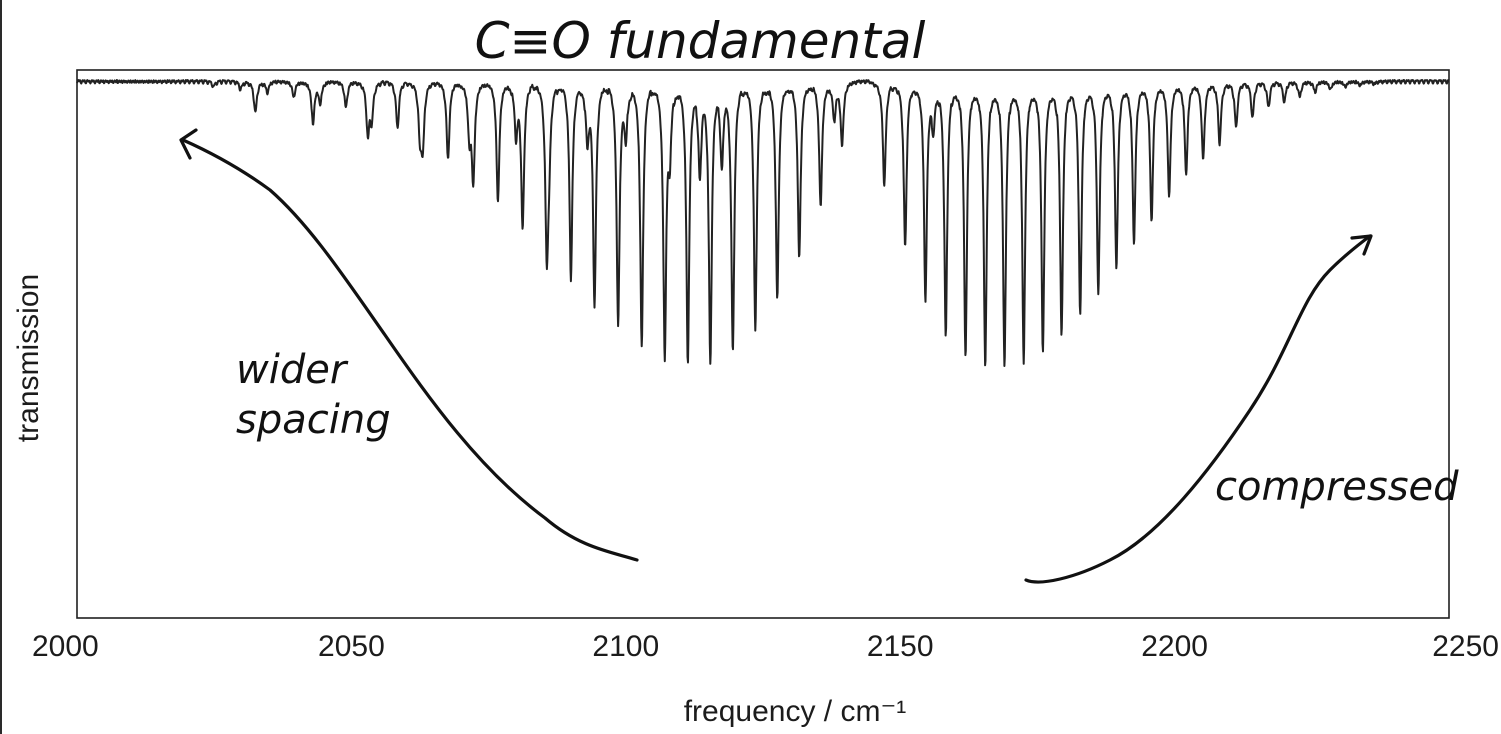 The height and width of the screenshot is (734, 1501). What do you see at coordinates (795, 711) in the screenshot?
I see `x-axis-label: frequency / cm⁻¹` at bounding box center [795, 711].